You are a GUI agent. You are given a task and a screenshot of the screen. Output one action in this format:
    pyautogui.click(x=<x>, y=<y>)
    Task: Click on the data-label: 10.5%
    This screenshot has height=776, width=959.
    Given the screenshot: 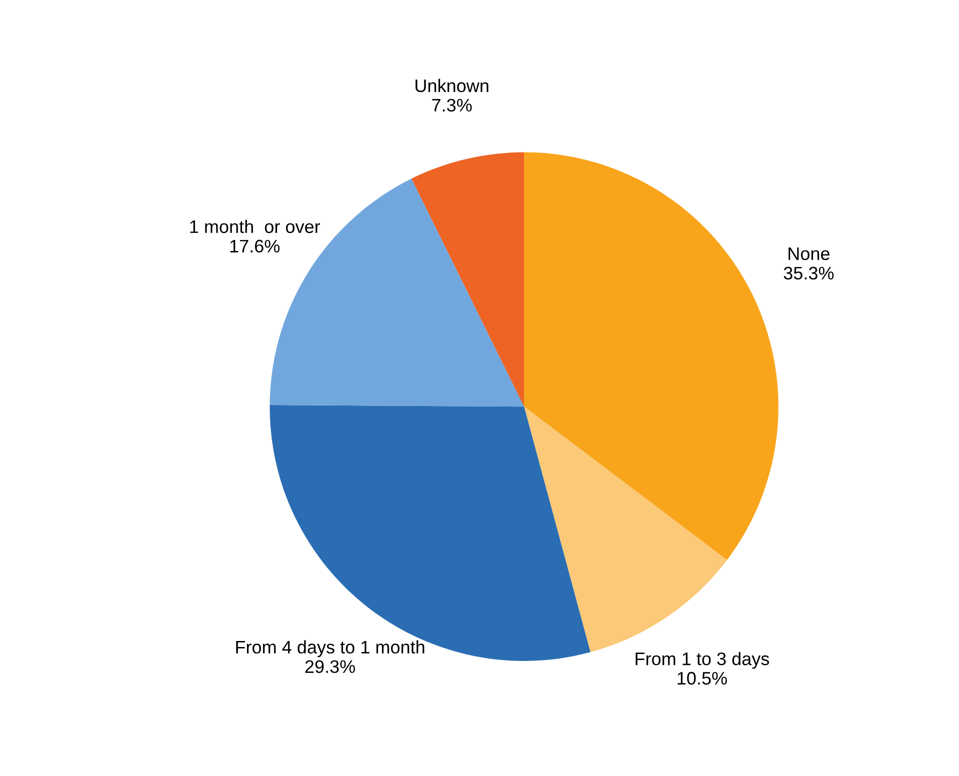 What is the action you would take?
    pyautogui.click(x=702, y=678)
    